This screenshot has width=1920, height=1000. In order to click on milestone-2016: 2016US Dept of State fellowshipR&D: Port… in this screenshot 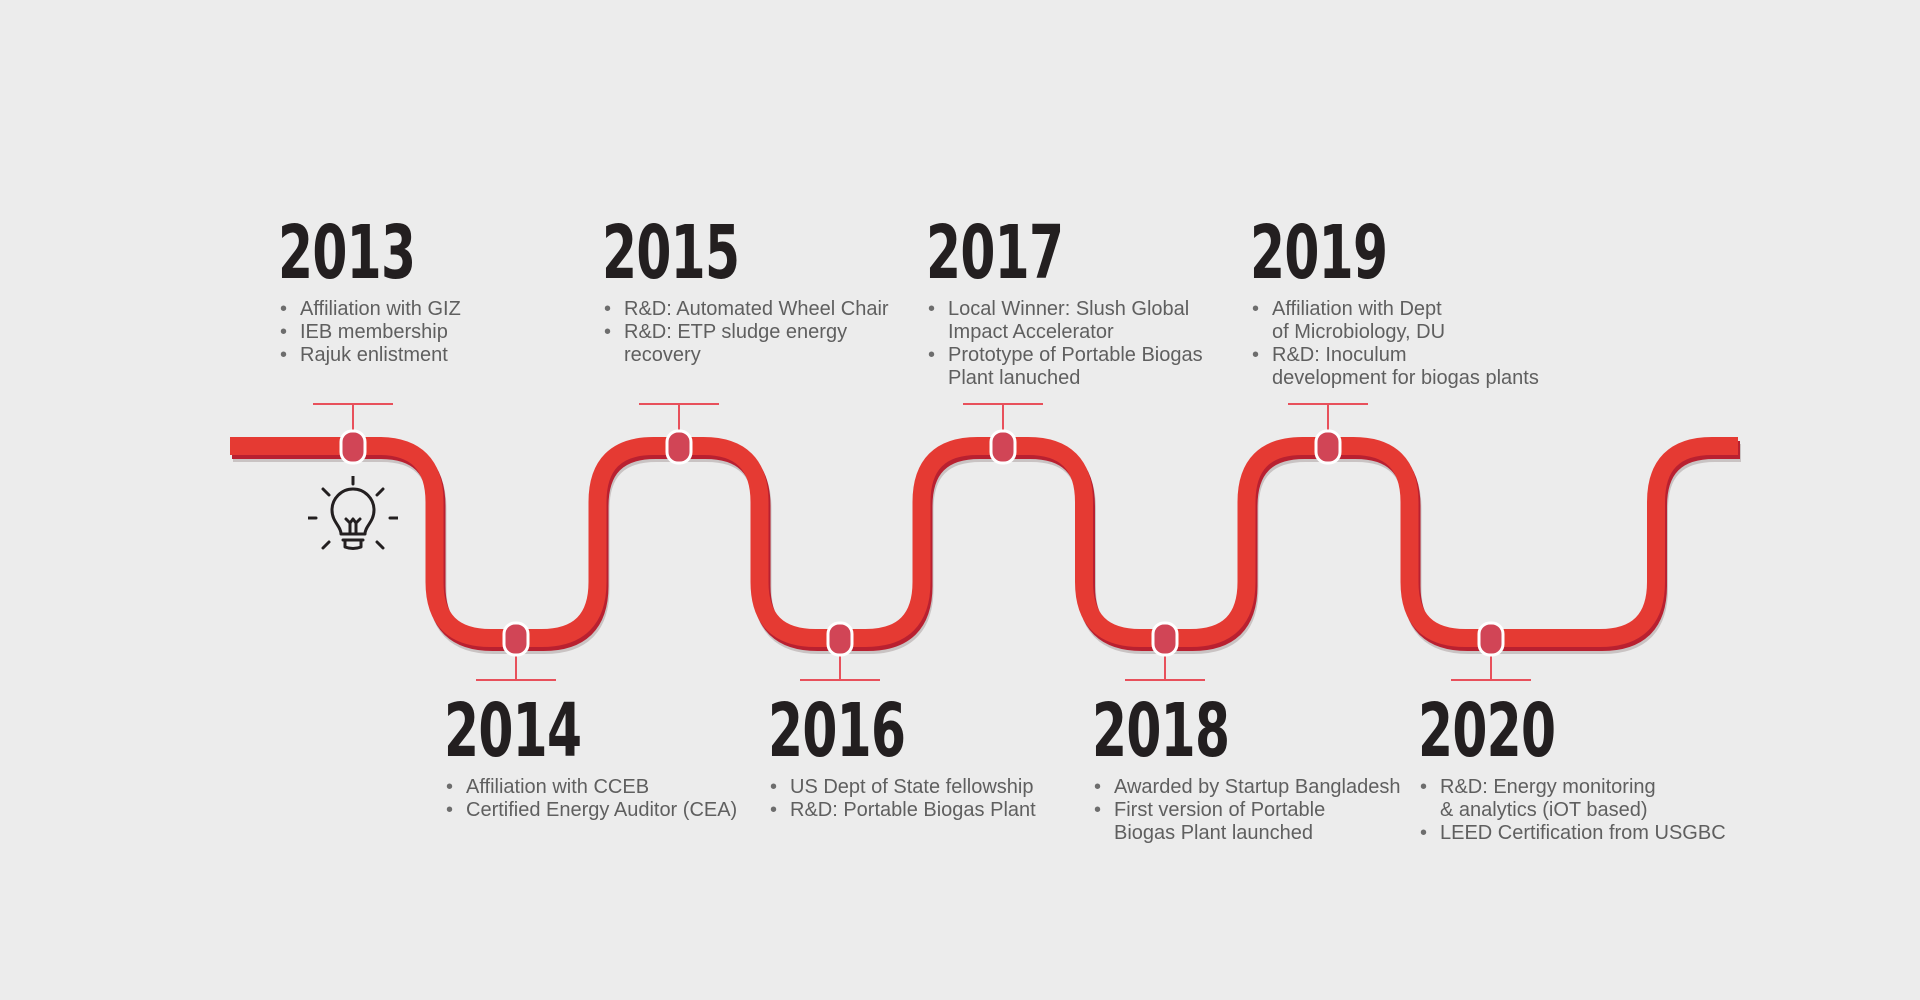, I will do `click(933, 758)`.